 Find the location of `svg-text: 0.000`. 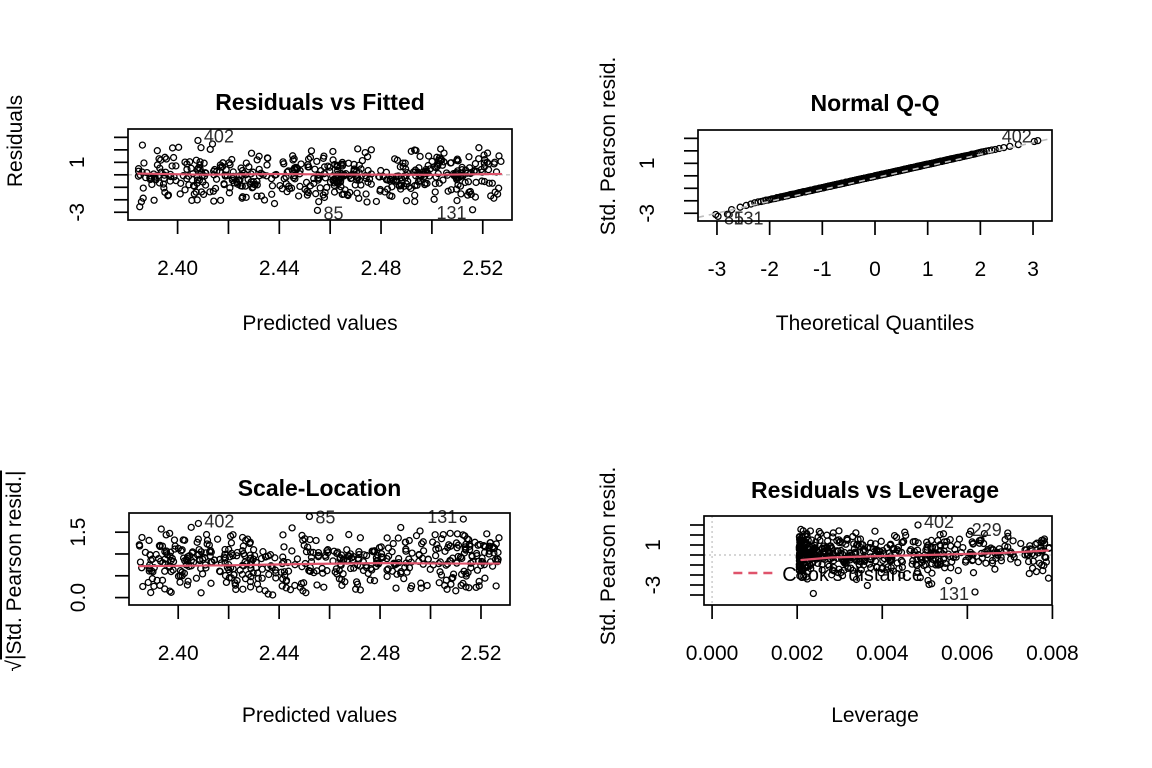

svg-text: 0.000 is located at coordinates (712, 653).